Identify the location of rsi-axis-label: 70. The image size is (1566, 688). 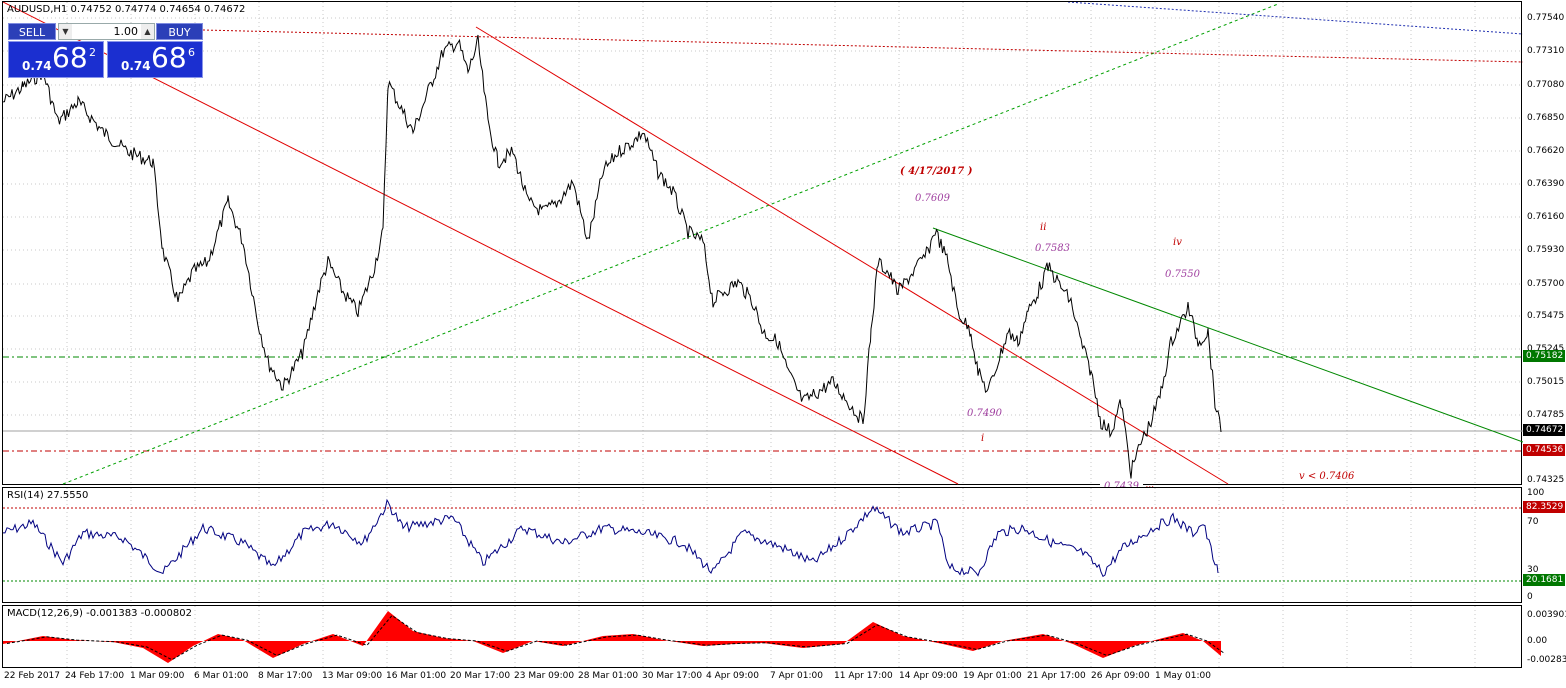
(1533, 522).